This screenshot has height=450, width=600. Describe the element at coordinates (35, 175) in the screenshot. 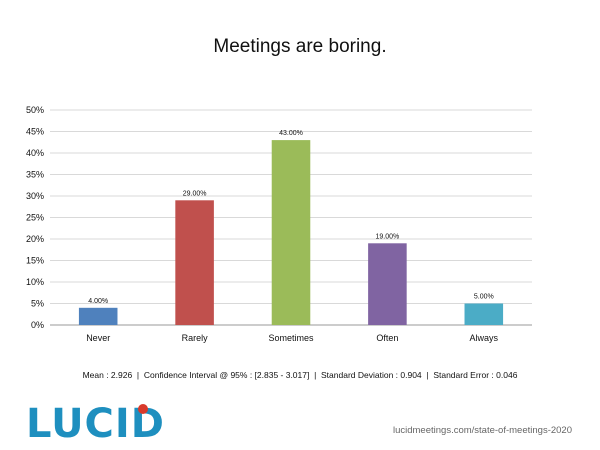

I see `y-tick-label: 35%` at that location.